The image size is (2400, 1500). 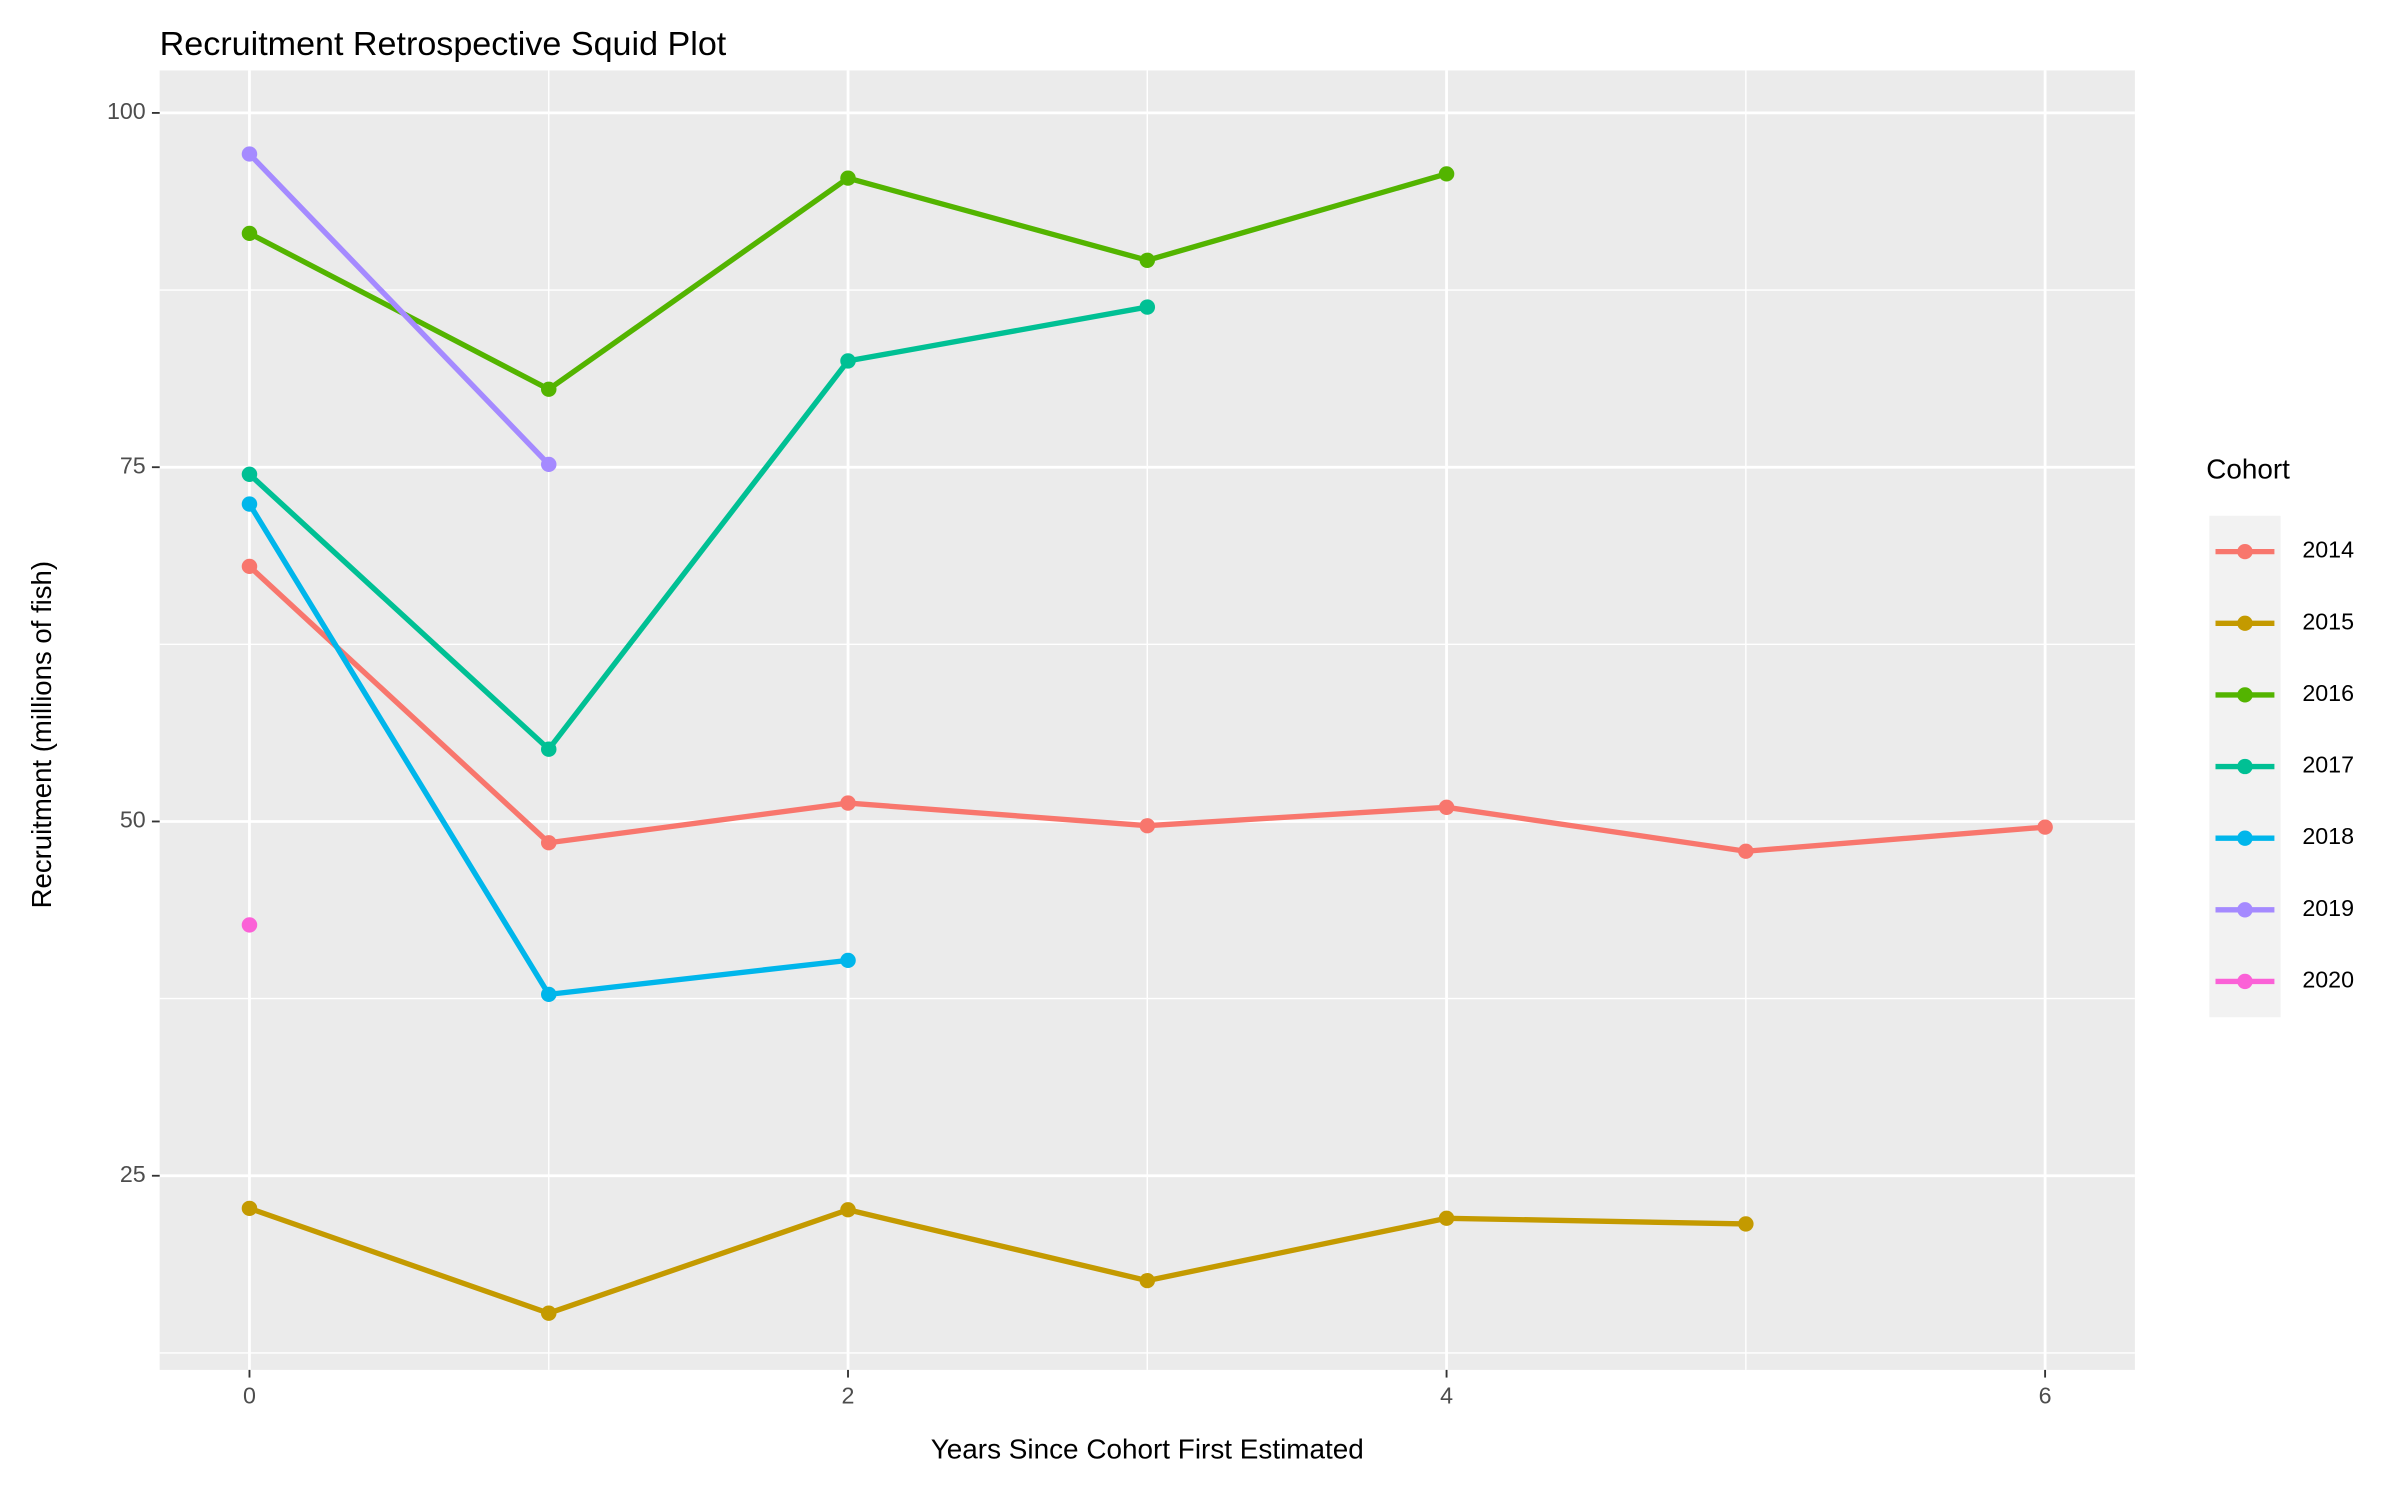 I want to click on x-tick-label: 0, so click(x=249, y=1396).